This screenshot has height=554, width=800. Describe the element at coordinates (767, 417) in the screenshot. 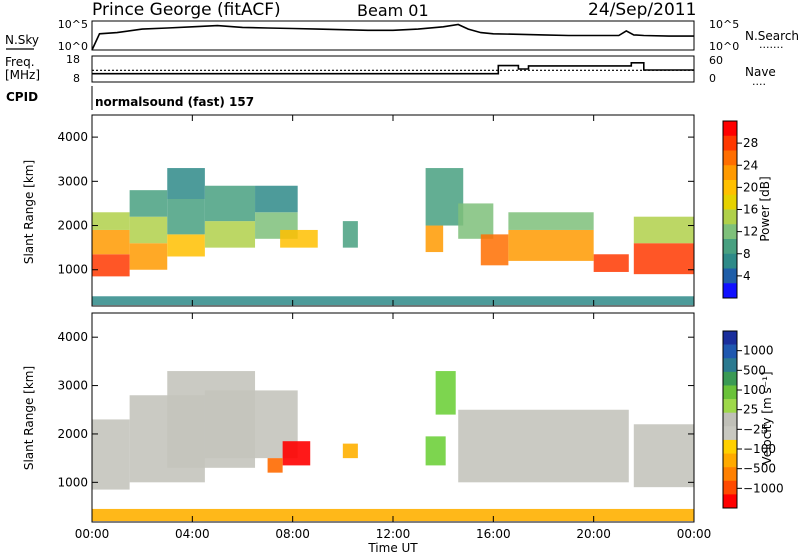

I see `velocity-colorbar-label: Velocity [m s⁻¹]` at that location.